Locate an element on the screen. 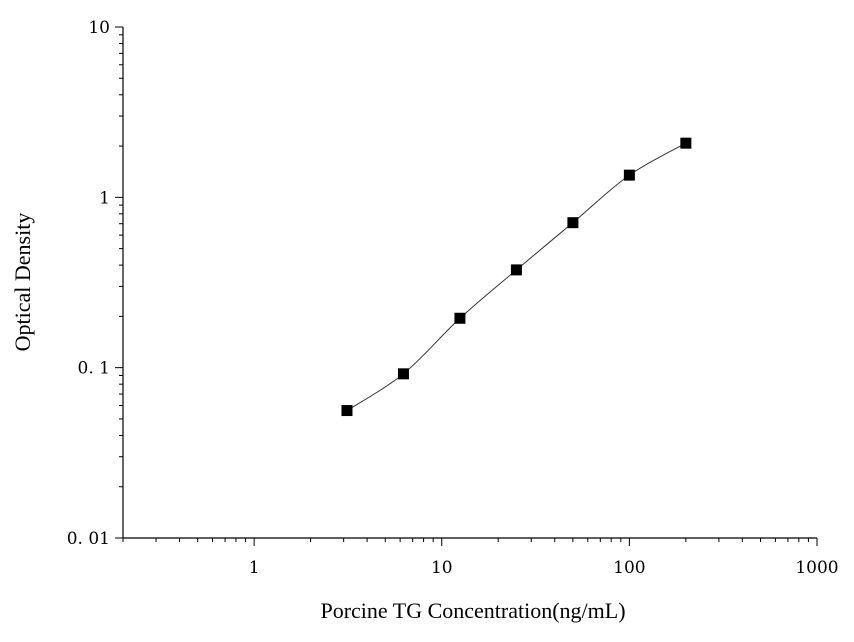 This screenshot has height=642, width=854. x-tick-label: 1000 is located at coordinates (816, 568).